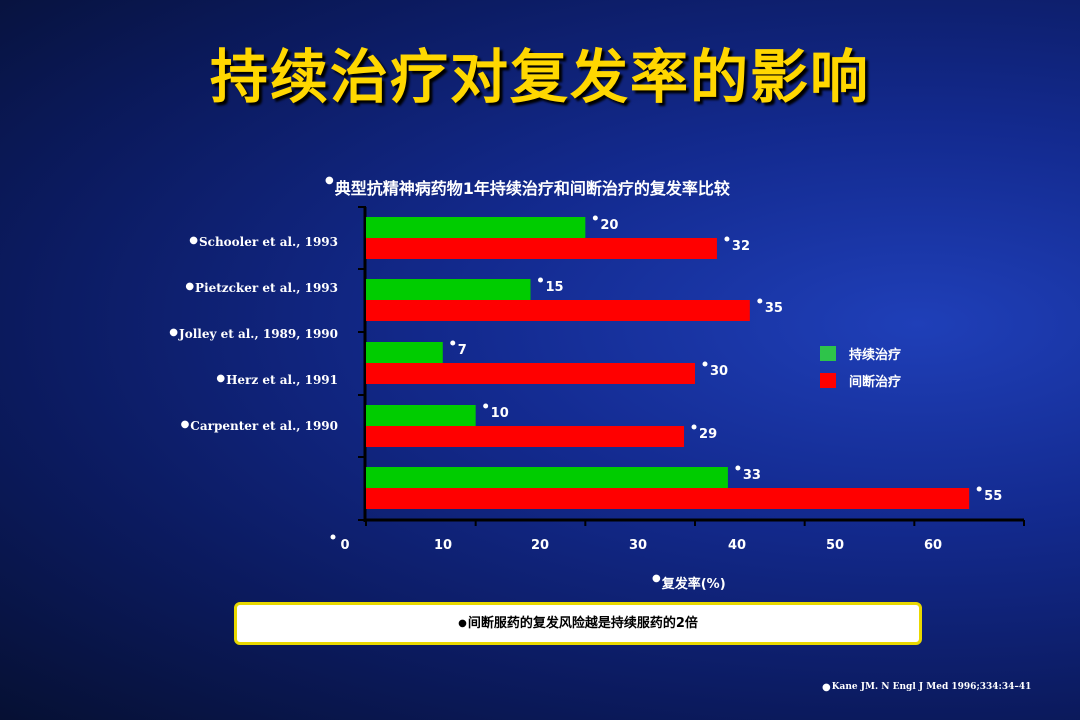 Image resolution: width=1080 pixels, height=720 pixels. I want to click on category-label-text: Schooler et al., 1993, so click(268, 242).